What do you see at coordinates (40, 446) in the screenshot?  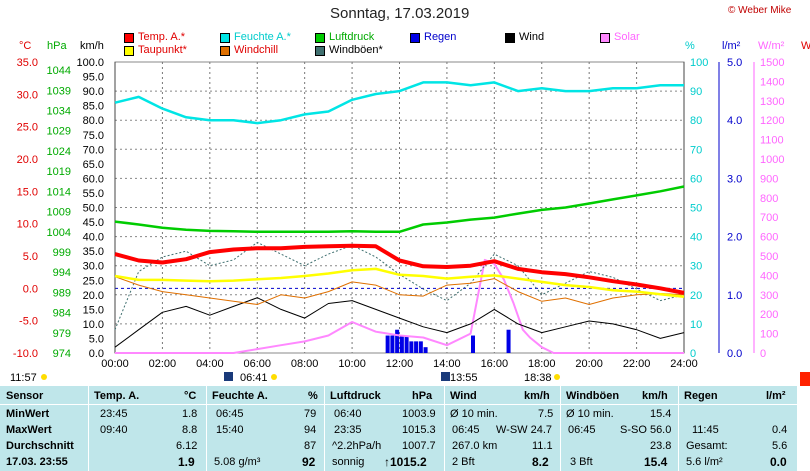 I see `row-label: Durchschnitt` at bounding box center [40, 446].